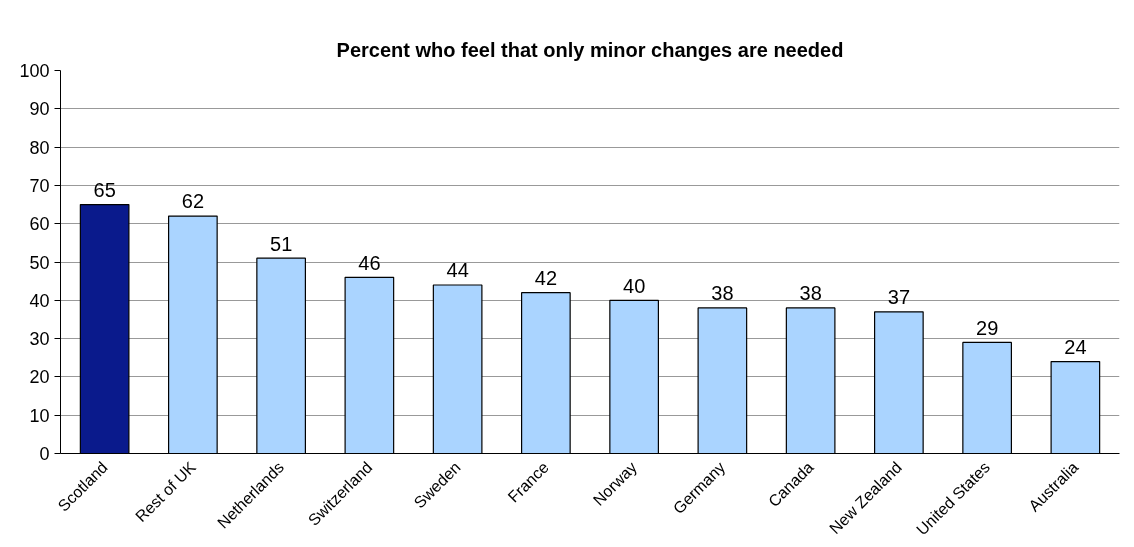  Describe the element at coordinates (39, 377) in the screenshot. I see `y-tick-label: 20` at that location.